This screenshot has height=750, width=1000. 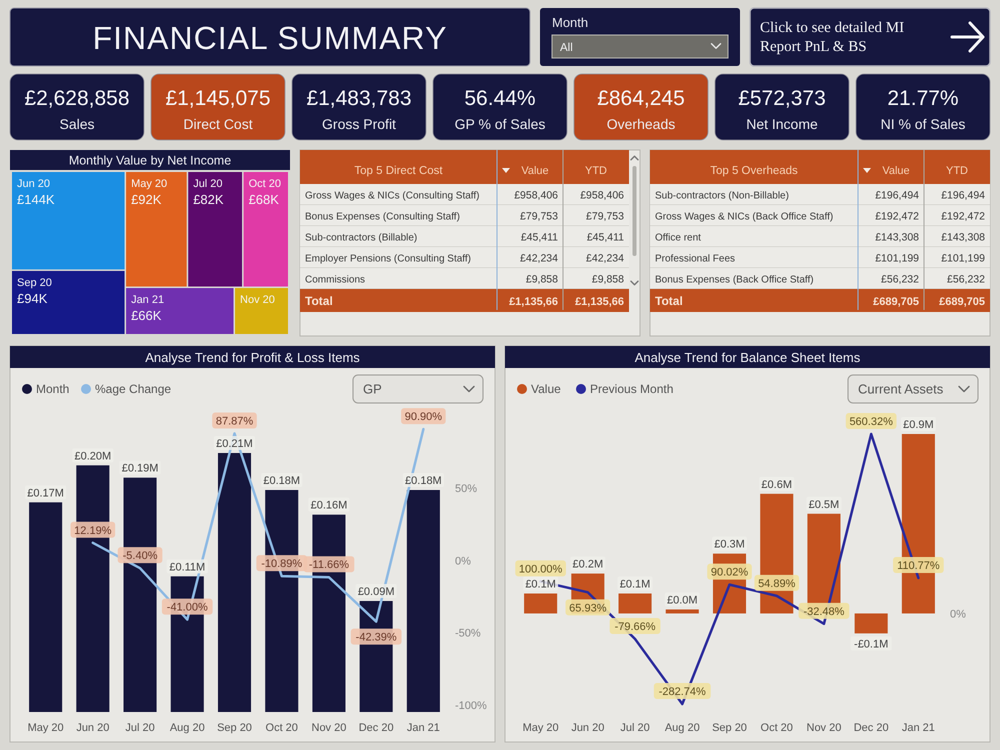 What do you see at coordinates (966, 280) in the screenshot?
I see `data-label: £56,232` at bounding box center [966, 280].